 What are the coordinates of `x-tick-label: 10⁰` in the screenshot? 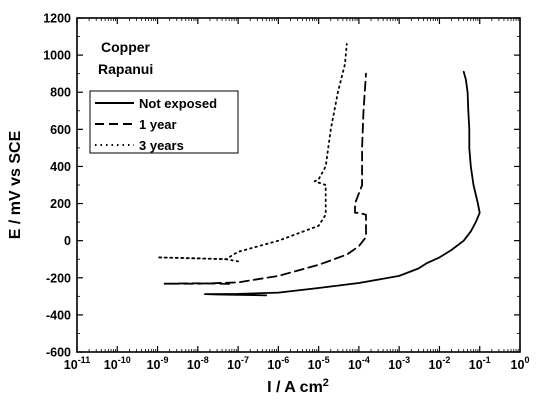 It's located at (520, 363).